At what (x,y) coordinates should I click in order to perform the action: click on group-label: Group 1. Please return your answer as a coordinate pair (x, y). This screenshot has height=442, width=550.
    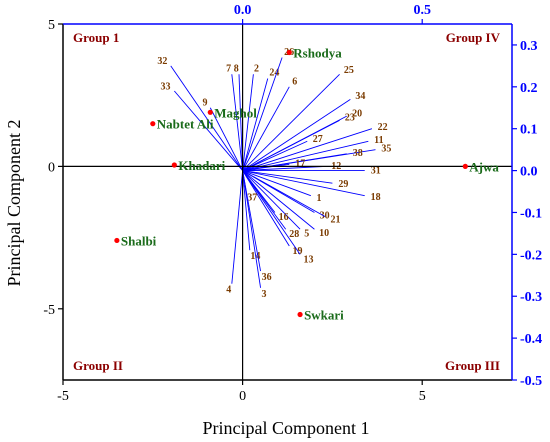
    Looking at the image, I should click on (96, 37).